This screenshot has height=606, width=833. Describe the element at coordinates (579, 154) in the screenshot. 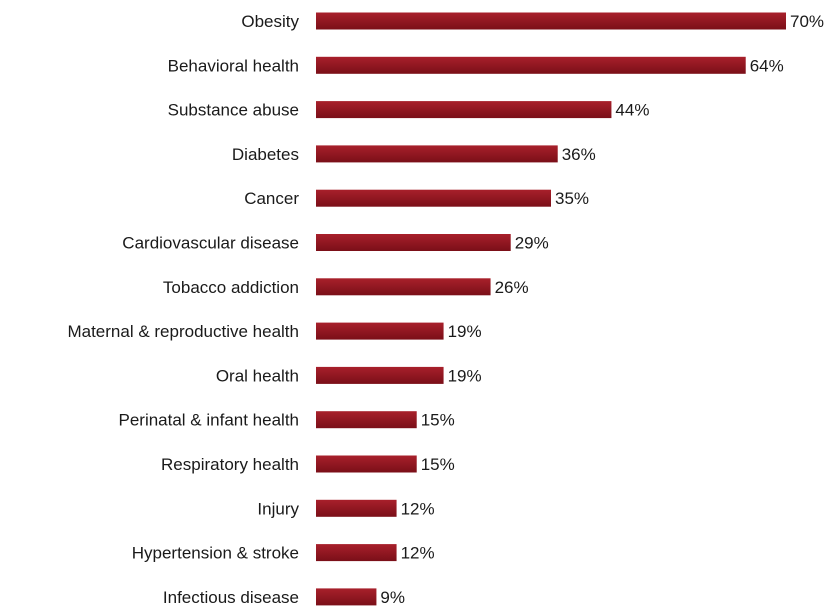

I see `value-label: 36%` at that location.